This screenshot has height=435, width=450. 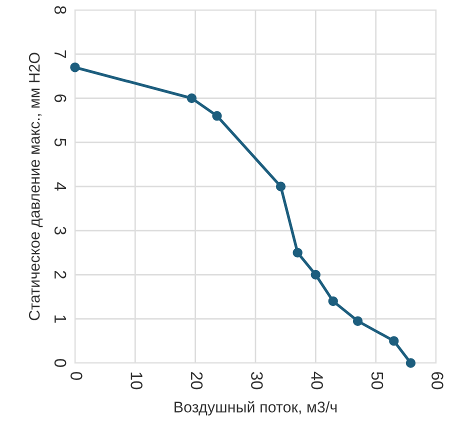 What do you see at coordinates (377, 381) in the screenshot?
I see `x-tick-label: 50` at bounding box center [377, 381].